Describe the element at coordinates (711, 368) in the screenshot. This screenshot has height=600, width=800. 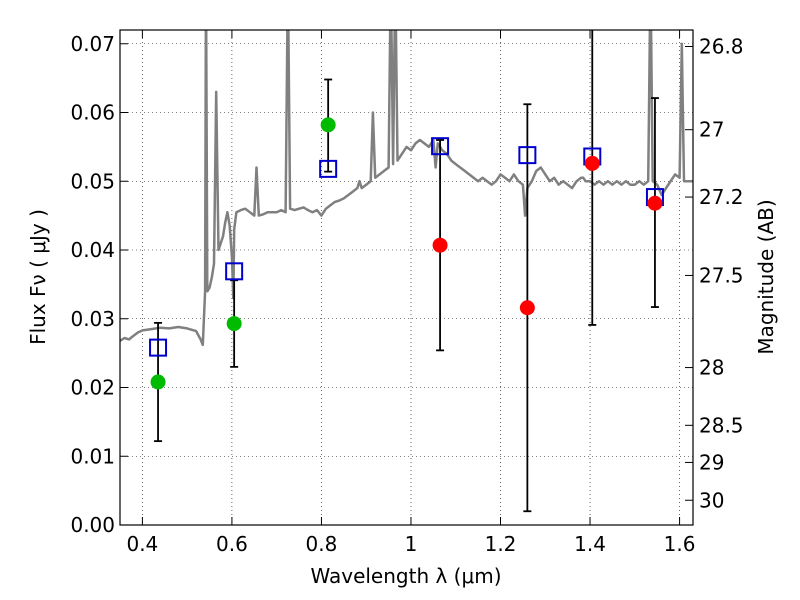
I see `right-tick-label: 28` at that location.